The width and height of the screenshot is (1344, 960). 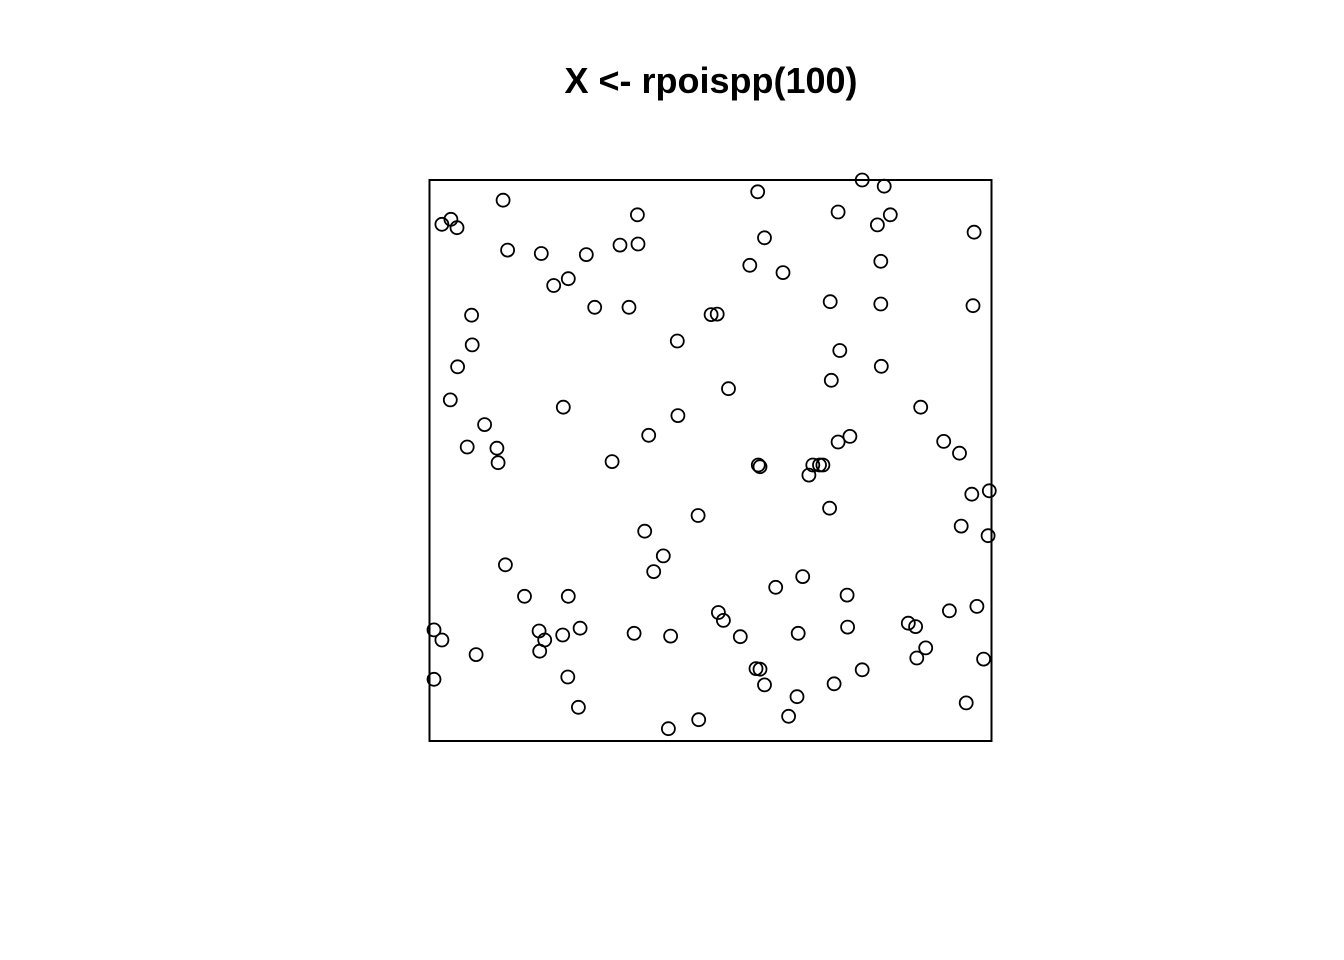 I want to click on chart-title: X <- rpoispp(100), so click(x=710, y=80).